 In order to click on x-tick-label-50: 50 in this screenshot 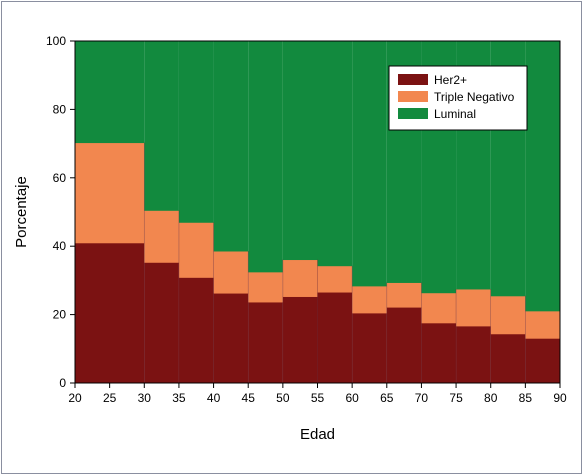, I will do `click(283, 398)`.